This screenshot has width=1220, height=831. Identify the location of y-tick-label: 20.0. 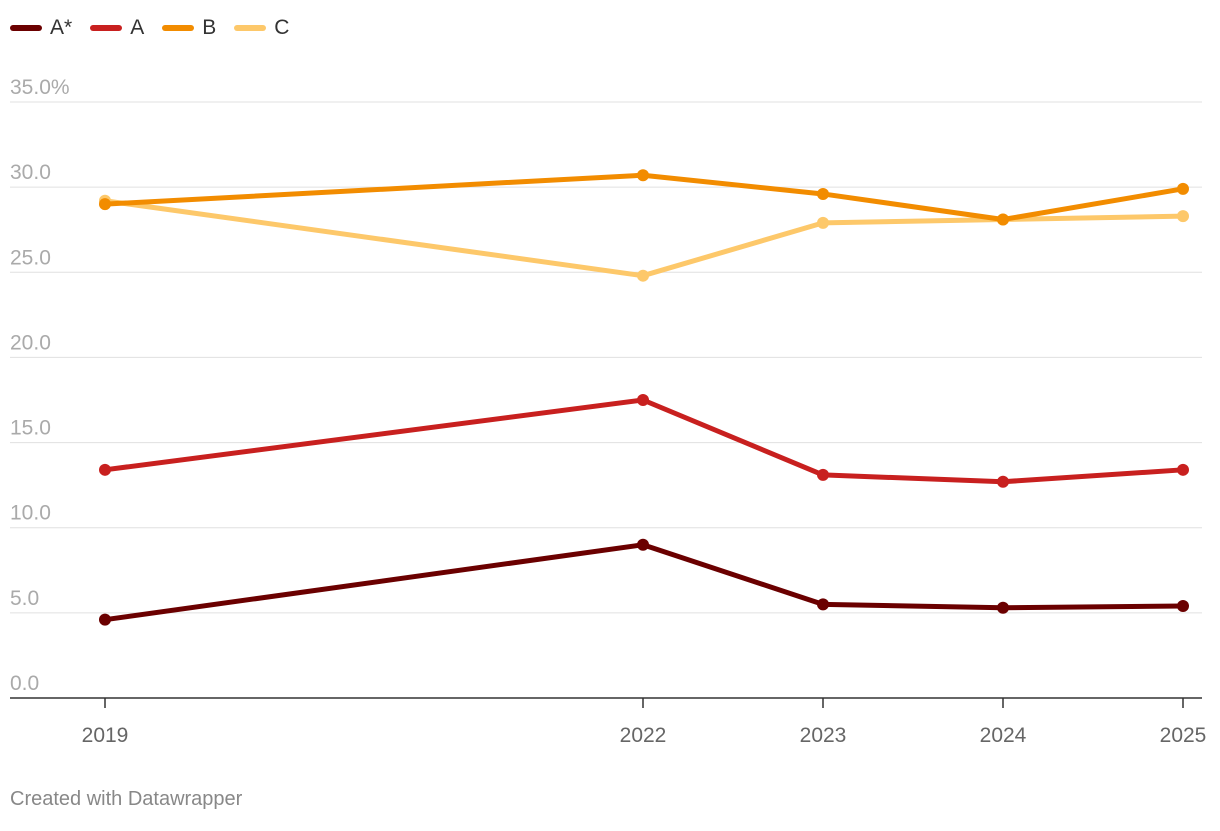
(30, 342).